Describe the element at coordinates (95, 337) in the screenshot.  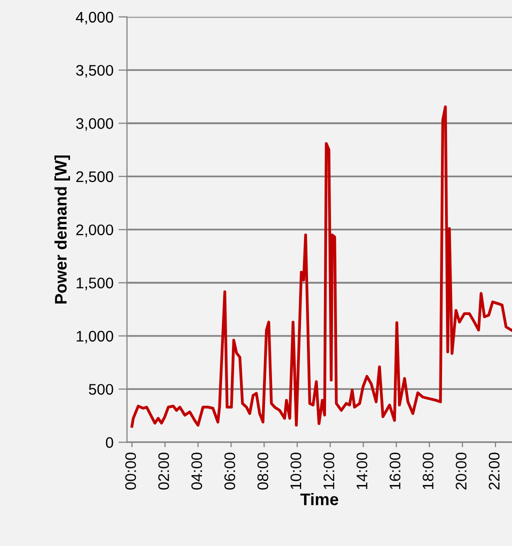
I see `y-tick-label: 1,000` at that location.